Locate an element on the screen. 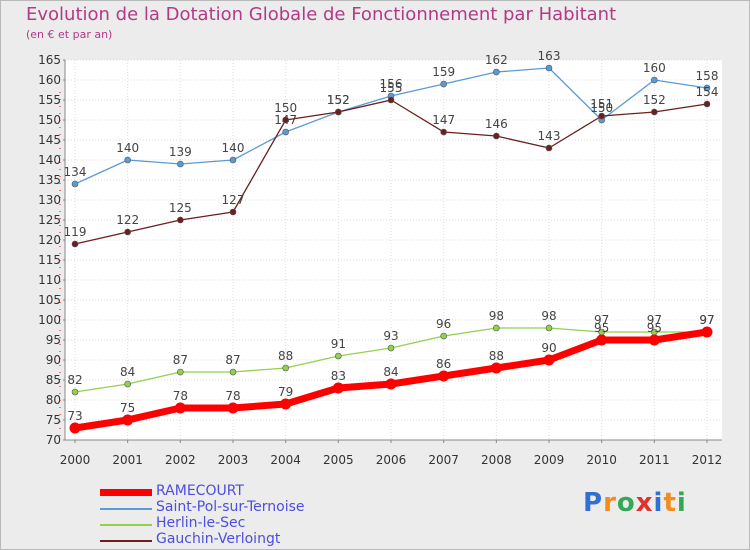 Image resolution: width=750 pixels, height=550 pixels. y-tick-label-70: 70 is located at coordinates (53, 440).